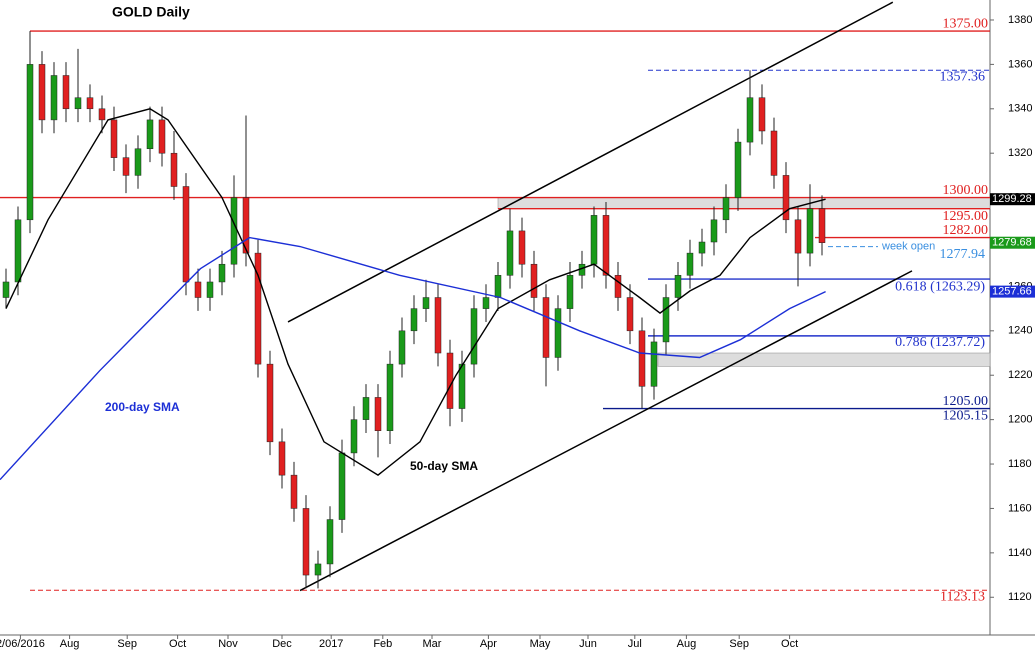 The height and width of the screenshot is (650, 1035). What do you see at coordinates (966, 415) in the screenshot?
I see `level-label: 1205.15` at bounding box center [966, 415].